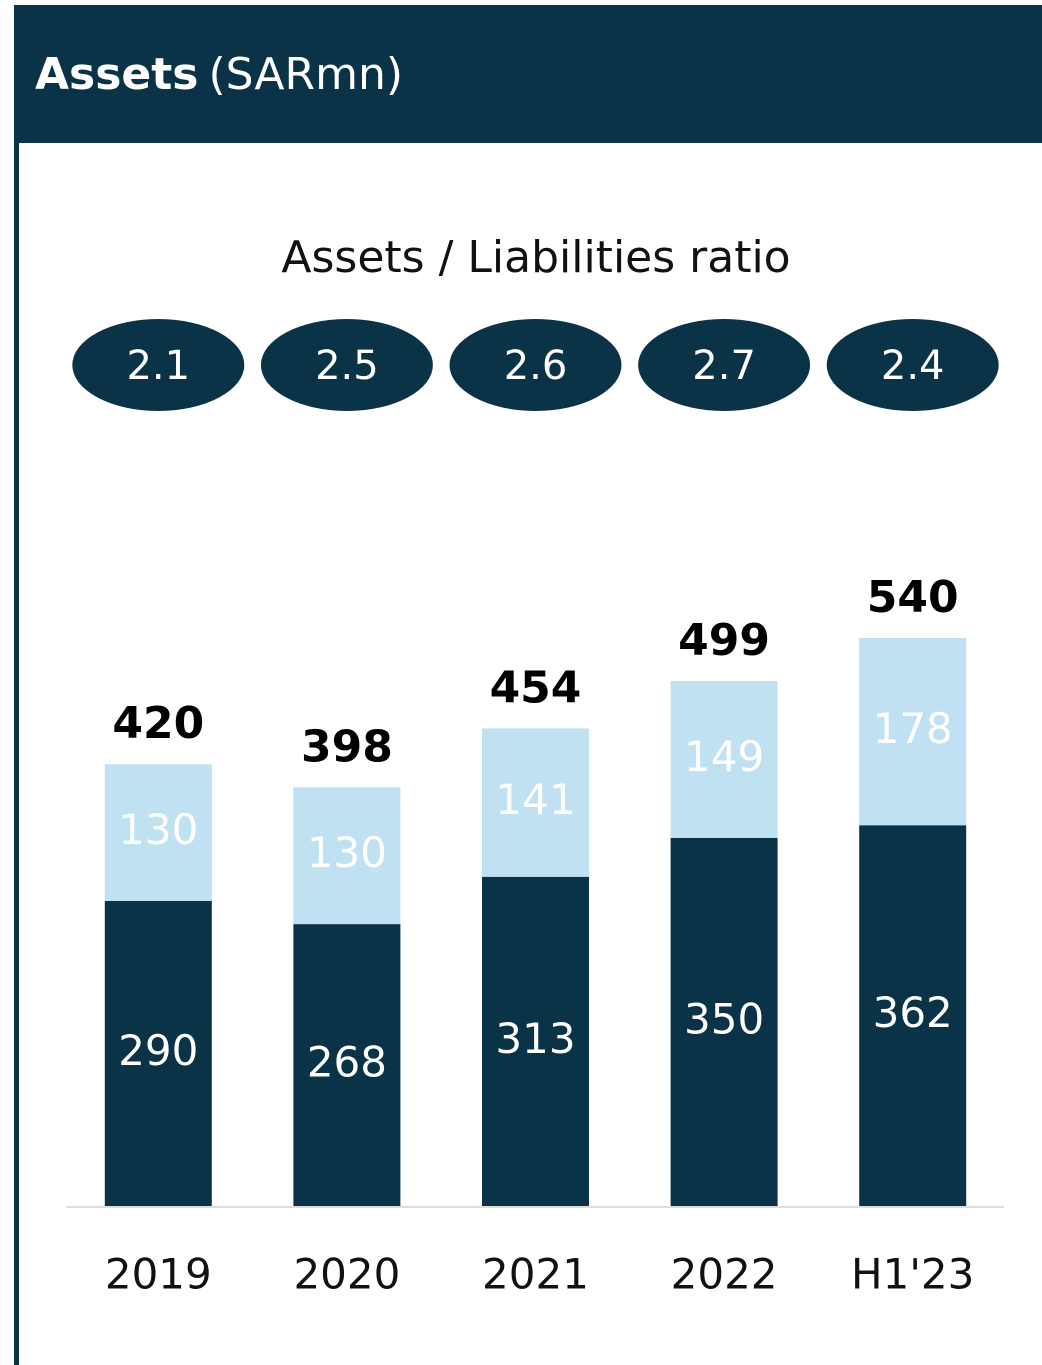 The image size is (1042, 1365). Describe the element at coordinates (724, 640) in the screenshot. I see `total-label: 499` at that location.